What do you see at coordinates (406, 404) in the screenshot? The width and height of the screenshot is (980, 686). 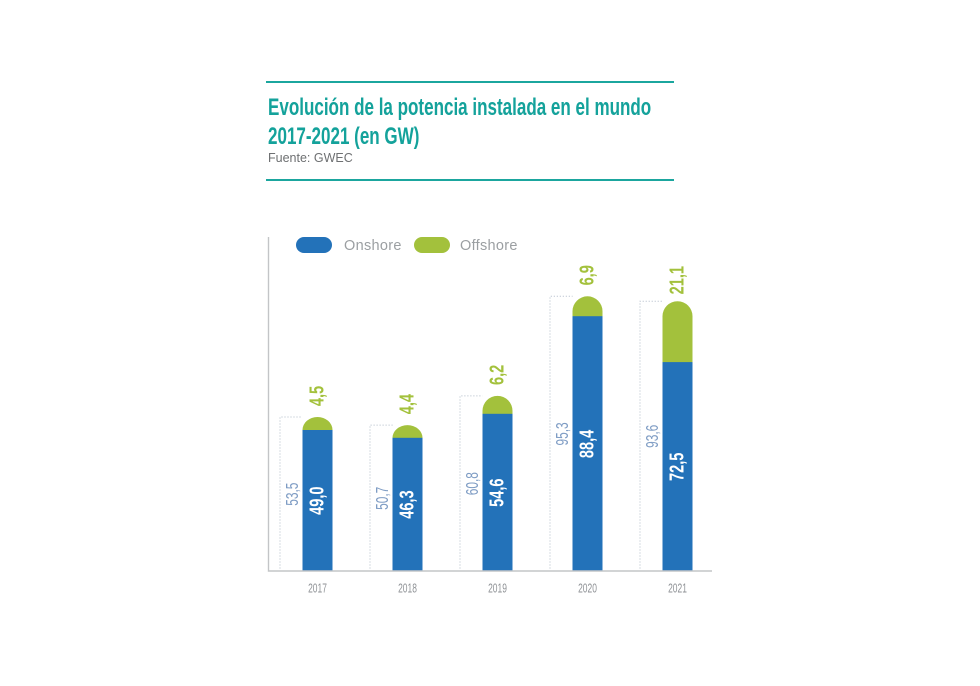 I see `svg-text: 4,4` at bounding box center [406, 404].